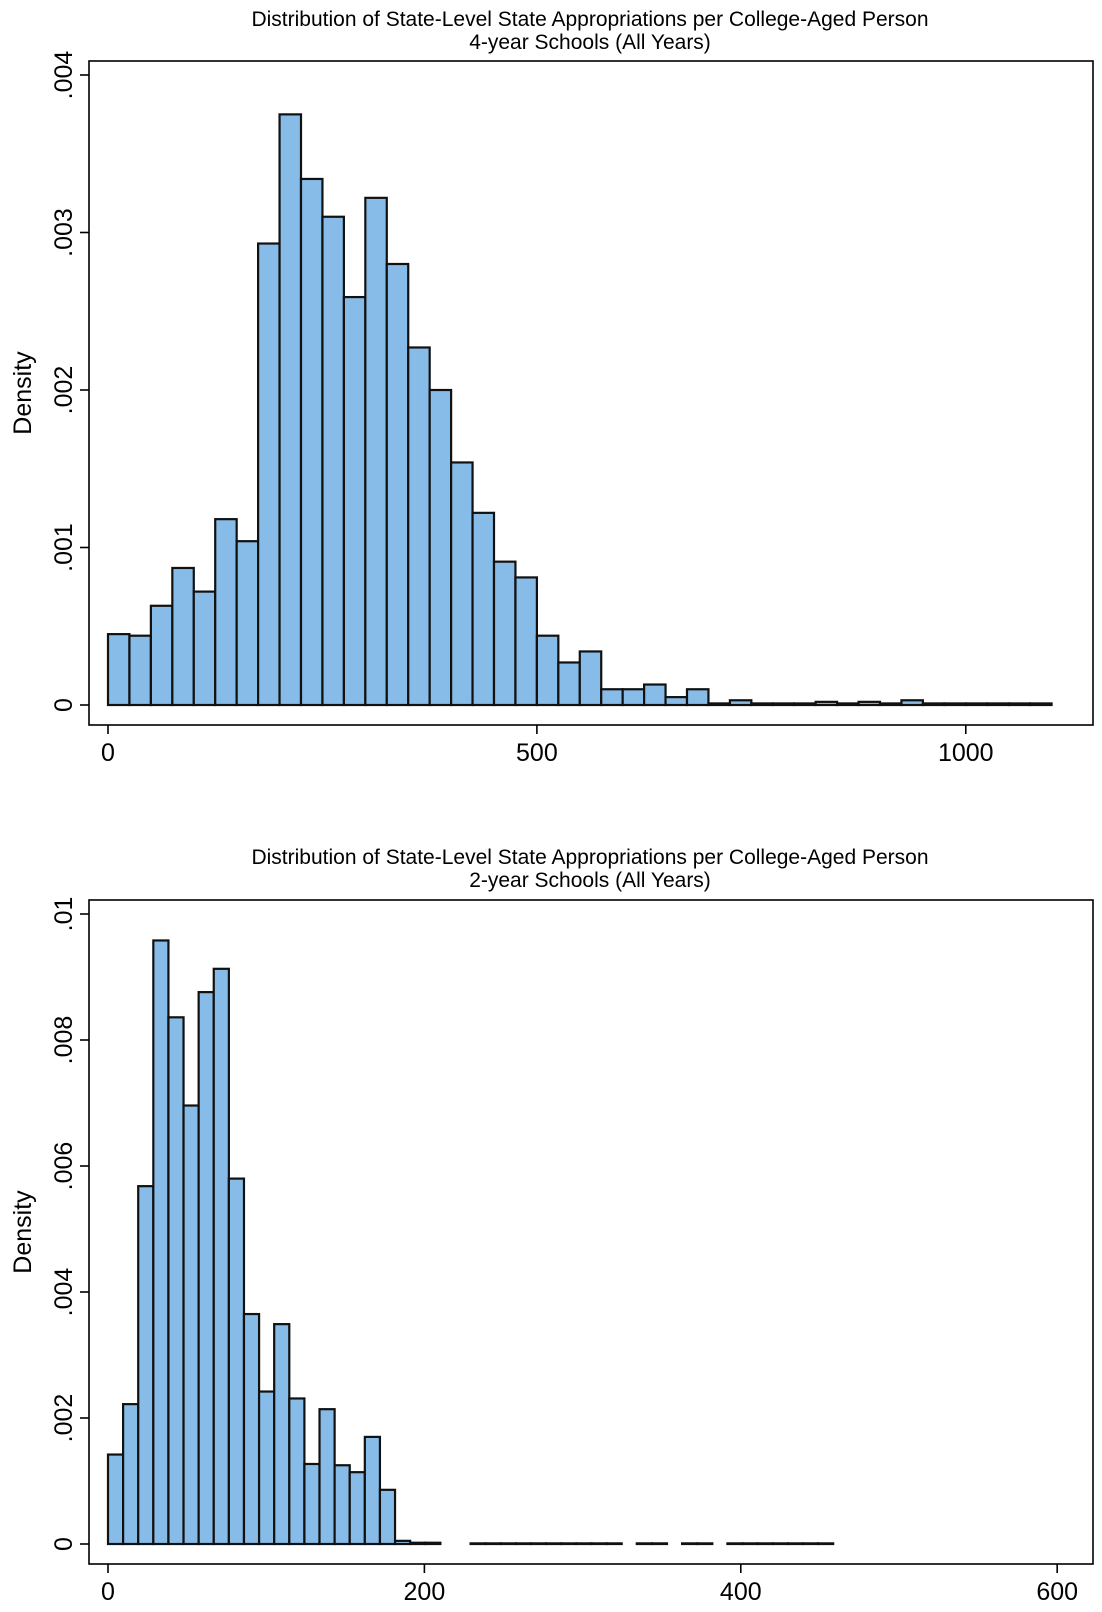 The image size is (1102, 1612). I want to click on y-tick-label: .003, so click(64, 232).